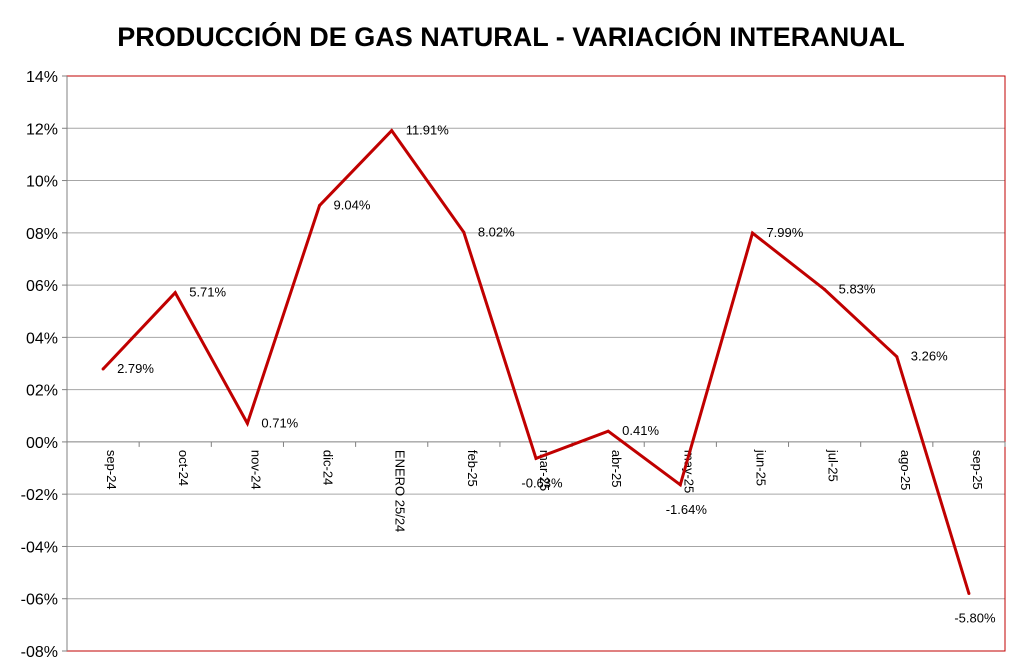 This screenshot has width=1023, height=672. What do you see at coordinates (496, 231) in the screenshot?
I see `data-label: 8.02%` at bounding box center [496, 231].